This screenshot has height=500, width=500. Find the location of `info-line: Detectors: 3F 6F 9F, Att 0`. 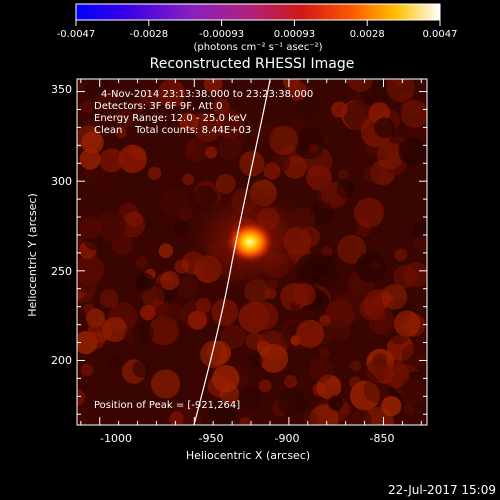

info-line: Detectors: 3F 6F 9F, Att 0 is located at coordinates (158, 106).